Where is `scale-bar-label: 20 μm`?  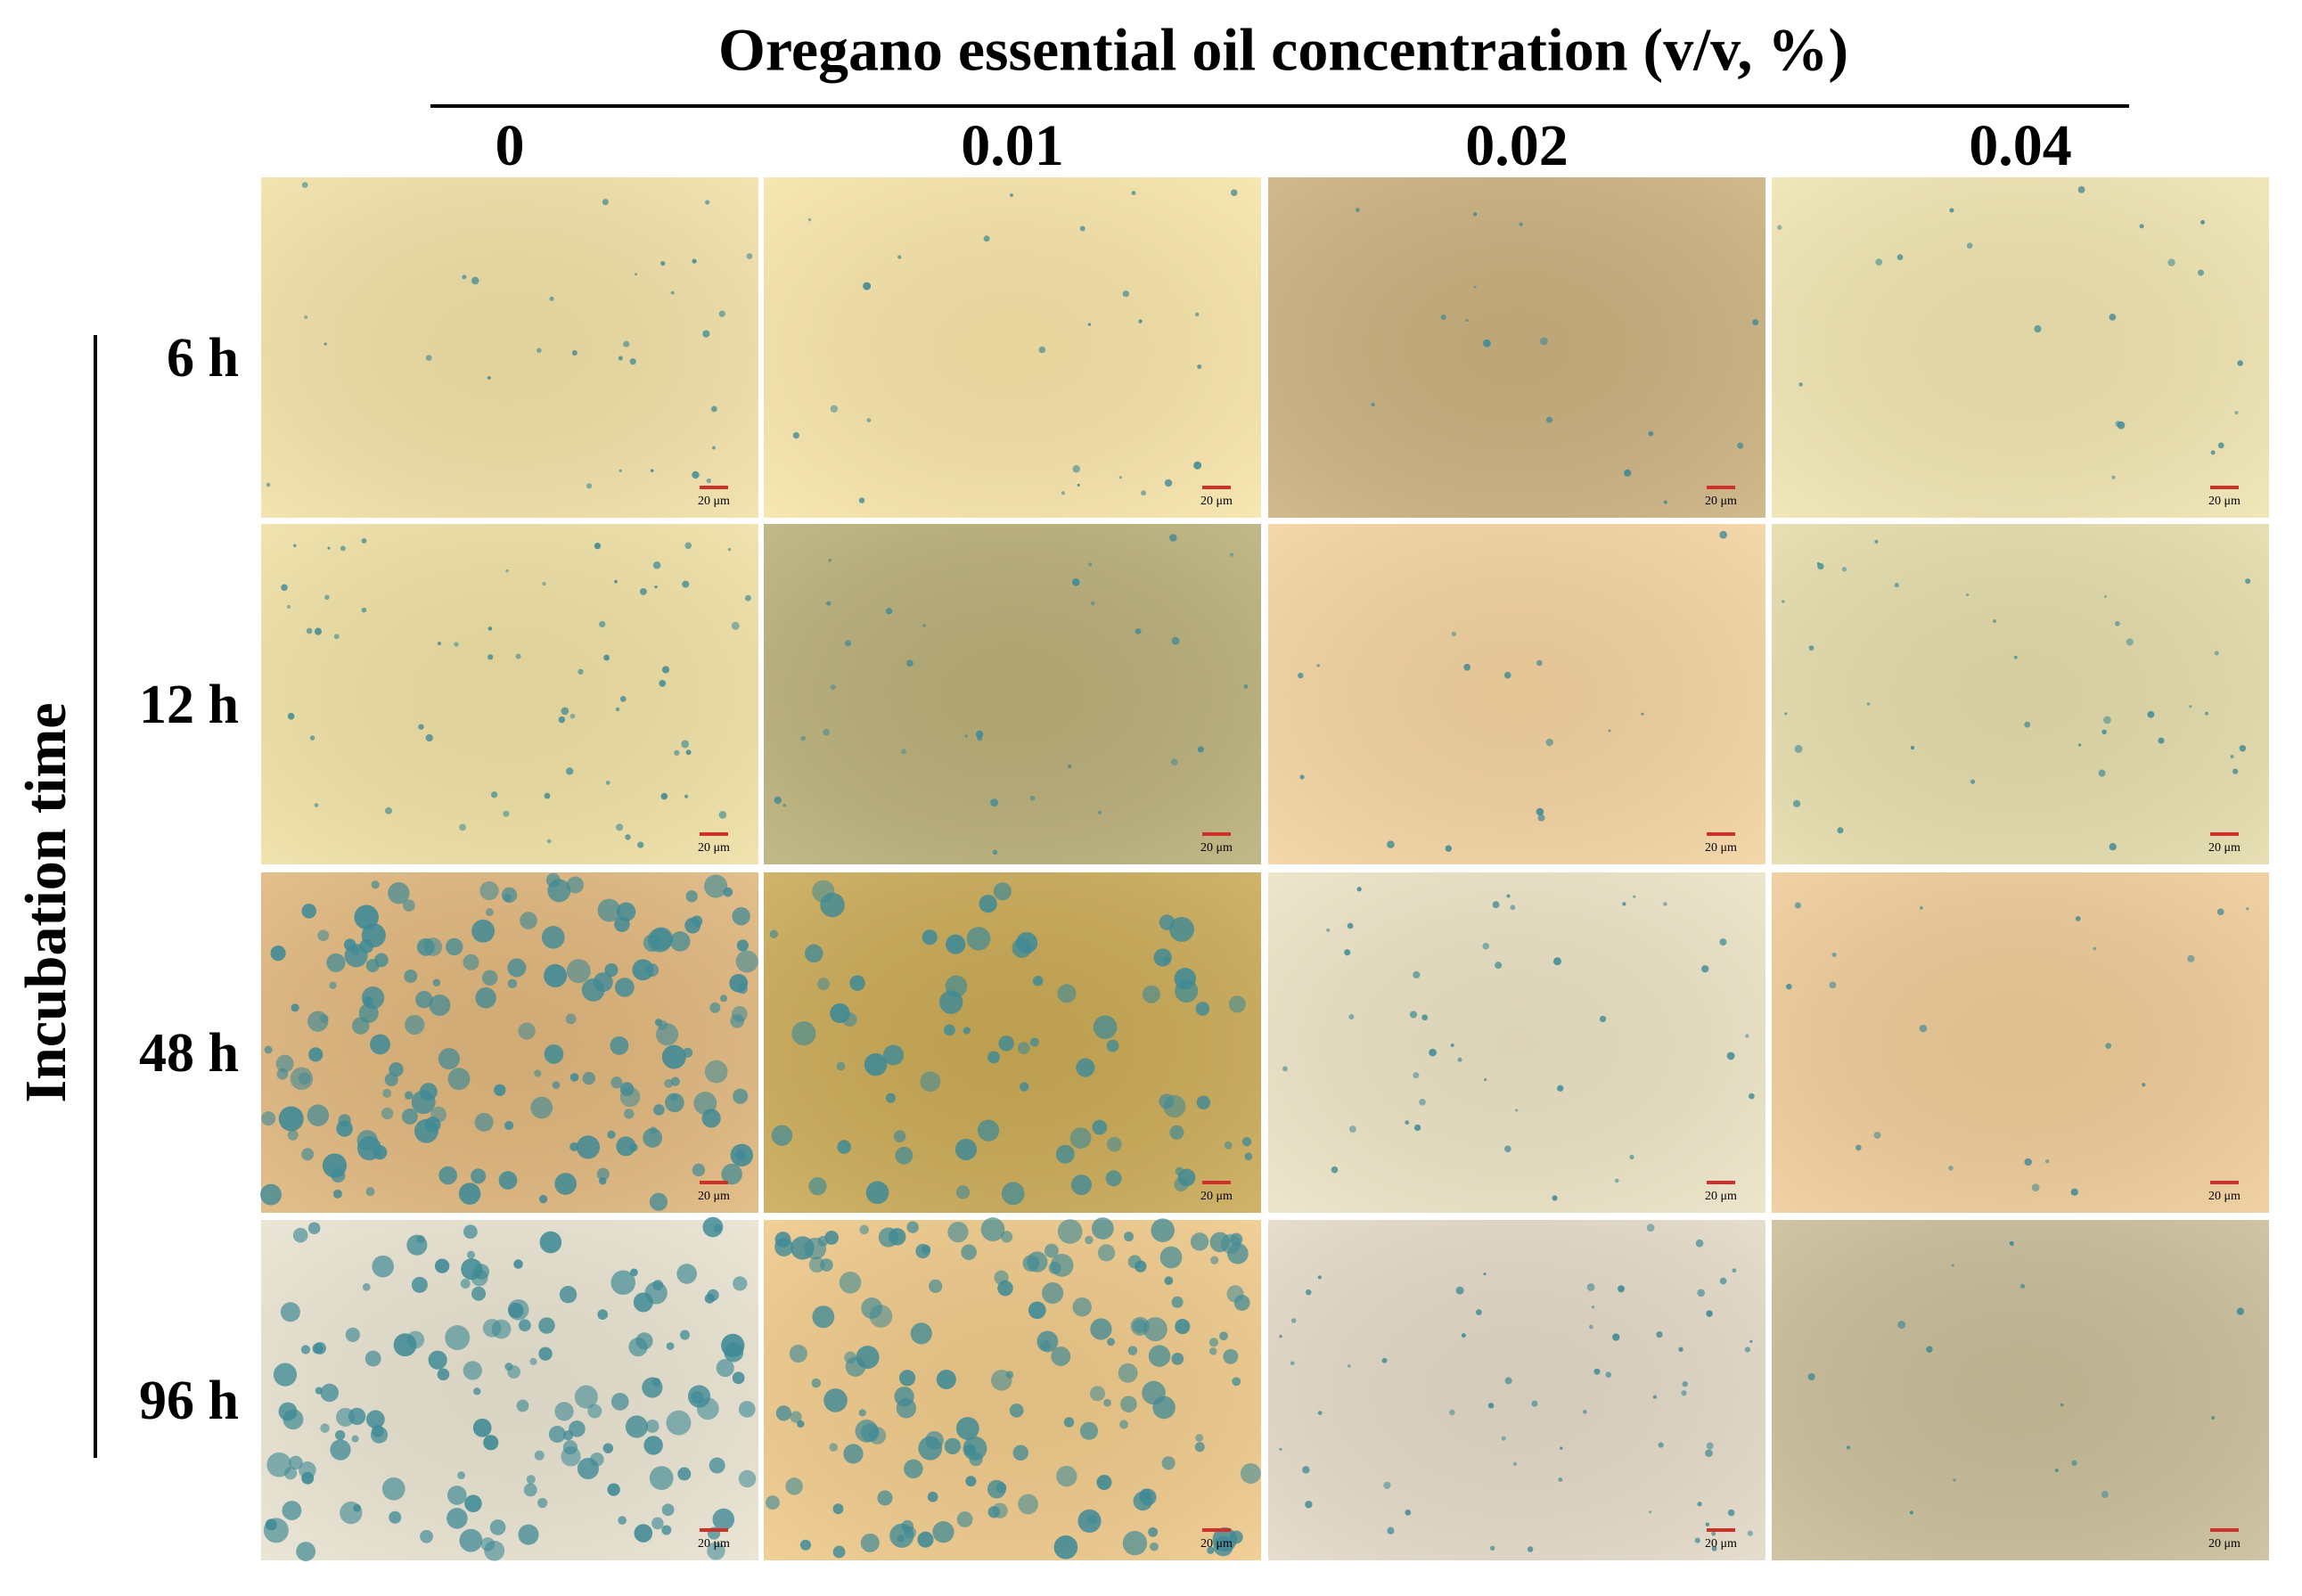 scale-bar-label: 20 μm is located at coordinates (1216, 848).